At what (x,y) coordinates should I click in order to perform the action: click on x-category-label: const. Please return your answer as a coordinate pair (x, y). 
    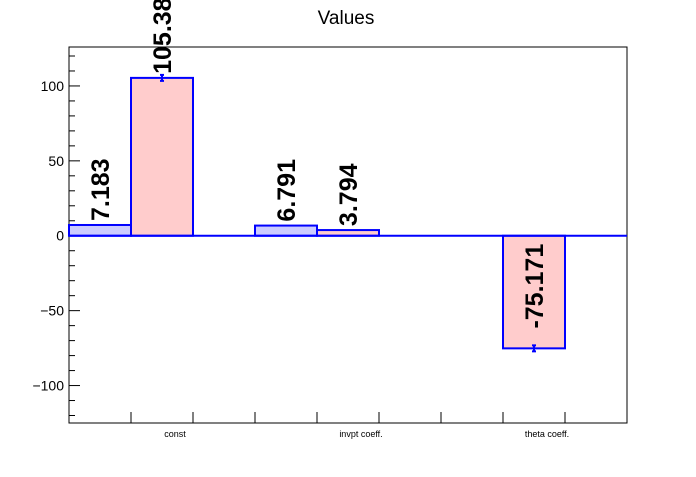
    Looking at the image, I should click on (175, 434).